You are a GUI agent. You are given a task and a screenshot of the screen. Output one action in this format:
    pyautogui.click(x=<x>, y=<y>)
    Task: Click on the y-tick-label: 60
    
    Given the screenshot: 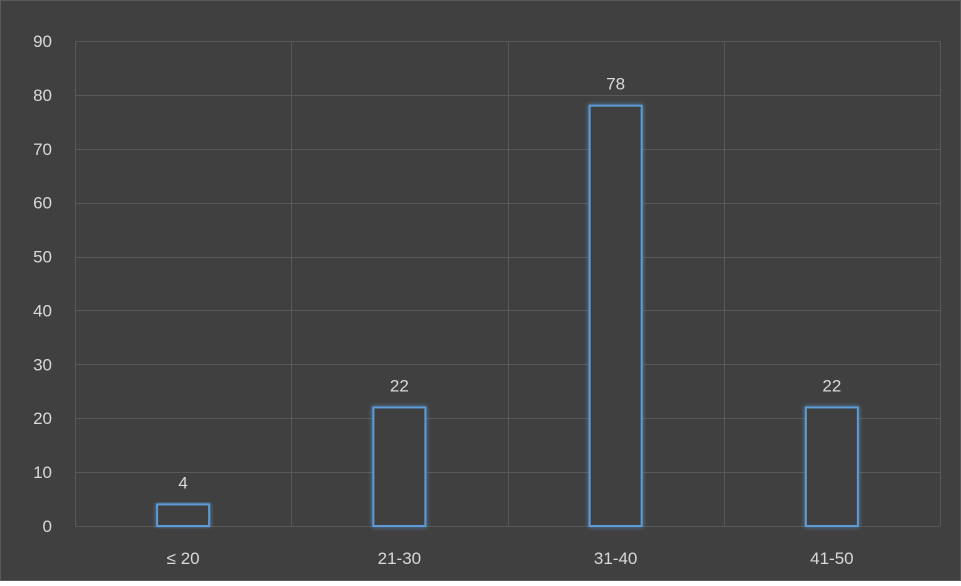 What is the action you would take?
    pyautogui.click(x=42, y=203)
    